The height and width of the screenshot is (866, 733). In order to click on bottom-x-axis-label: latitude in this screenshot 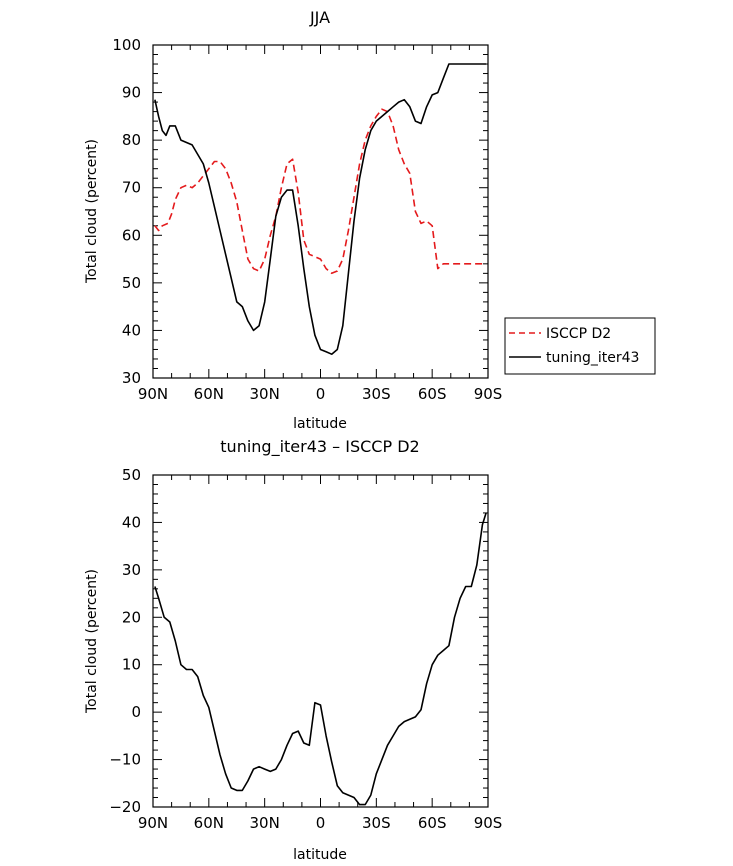, I will do `click(320, 855)`.